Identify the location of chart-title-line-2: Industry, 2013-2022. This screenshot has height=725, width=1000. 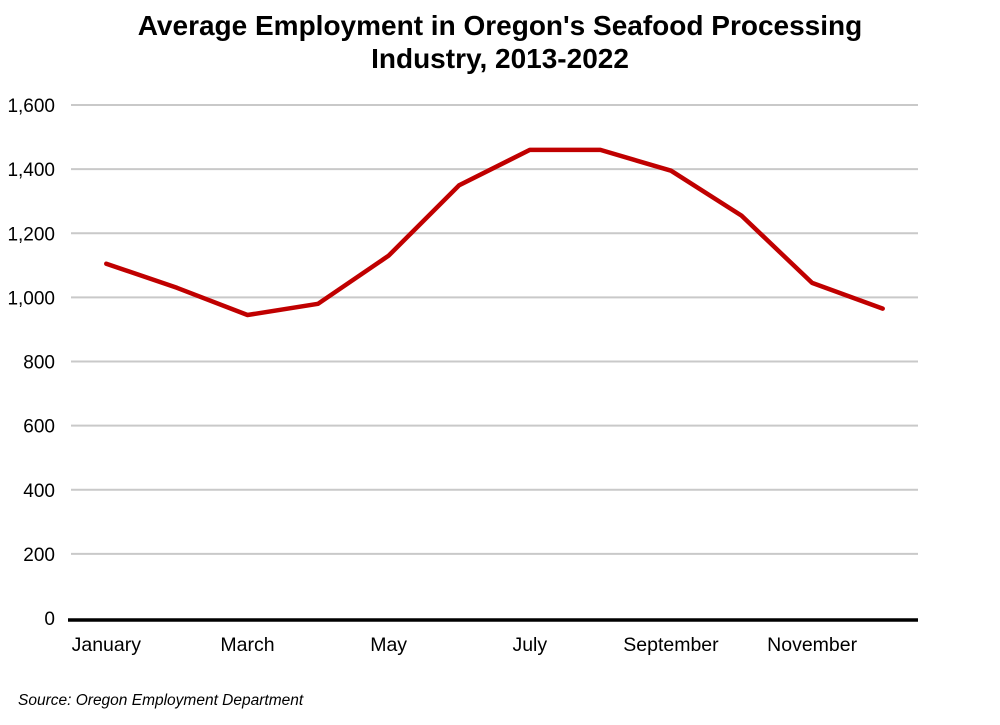
(500, 58).